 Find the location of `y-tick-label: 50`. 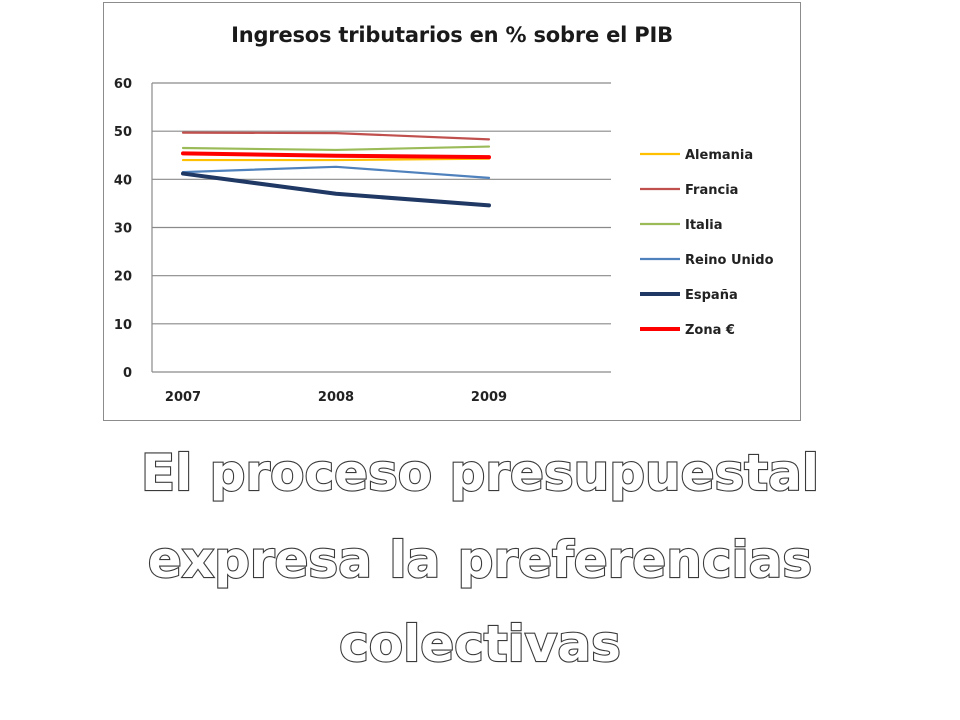

y-tick-label: 50 is located at coordinates (123, 132).